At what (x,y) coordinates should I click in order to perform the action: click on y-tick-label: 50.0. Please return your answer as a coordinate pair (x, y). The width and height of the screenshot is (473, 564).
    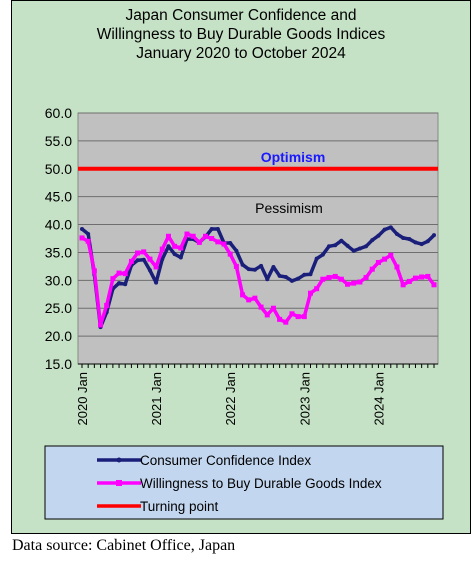
    Looking at the image, I should click on (58, 169).